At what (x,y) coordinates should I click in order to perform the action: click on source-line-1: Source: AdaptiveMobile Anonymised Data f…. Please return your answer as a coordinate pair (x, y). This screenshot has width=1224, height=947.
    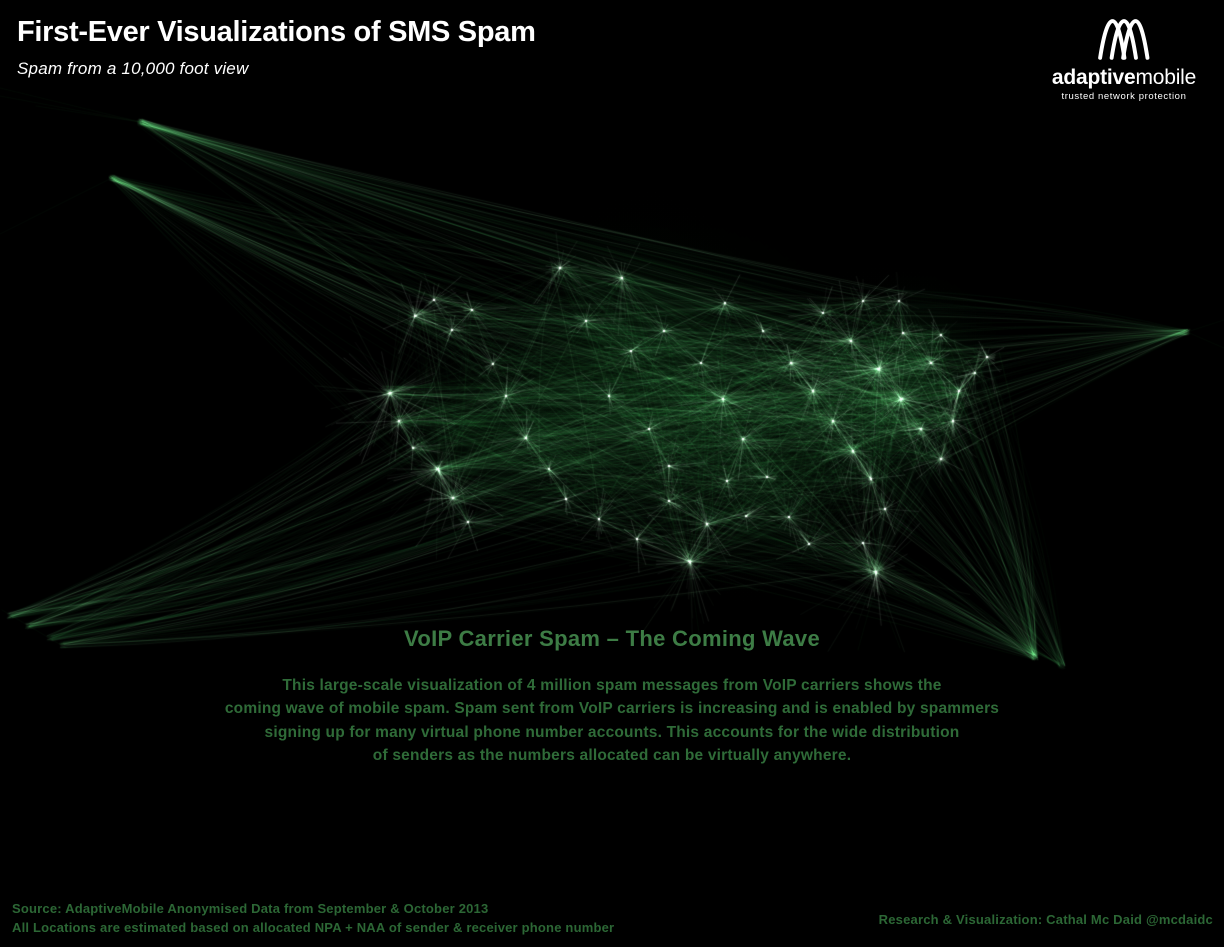
    Looking at the image, I should click on (250, 908).